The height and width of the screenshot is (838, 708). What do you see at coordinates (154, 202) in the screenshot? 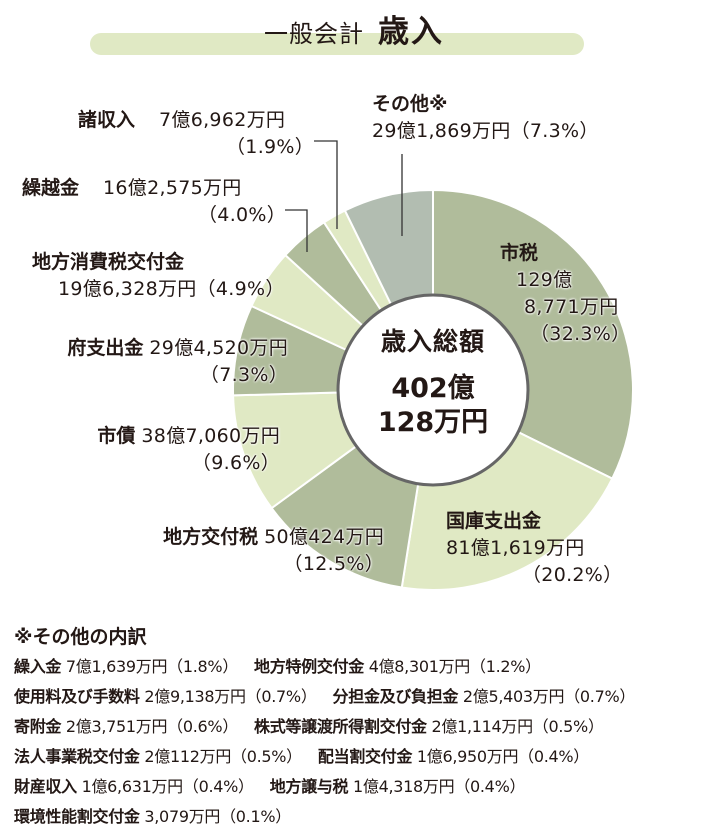
I see `label-kurikoshi: 繰越金 16億2,575万円 （4.0%）` at bounding box center [154, 202].